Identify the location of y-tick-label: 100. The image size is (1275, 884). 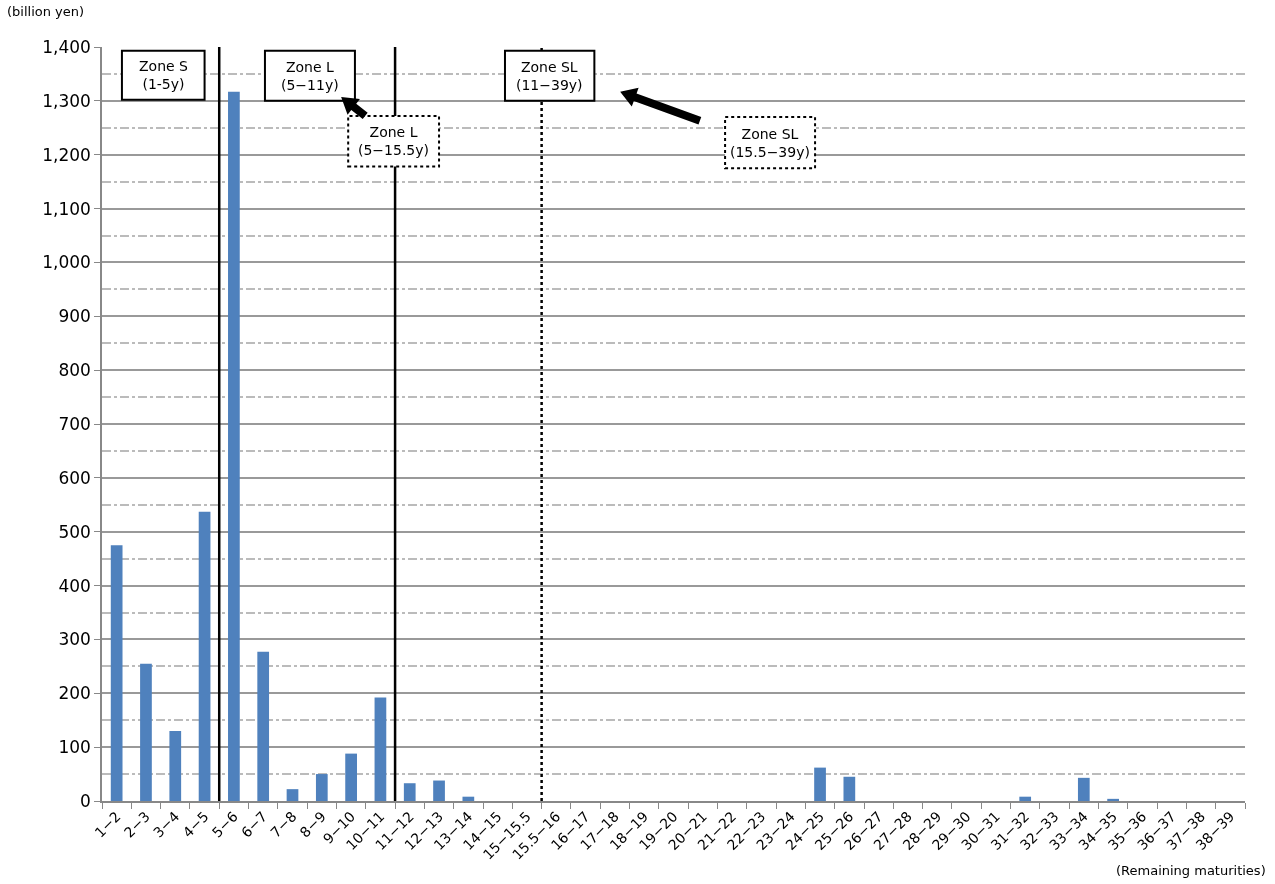
(74, 747).